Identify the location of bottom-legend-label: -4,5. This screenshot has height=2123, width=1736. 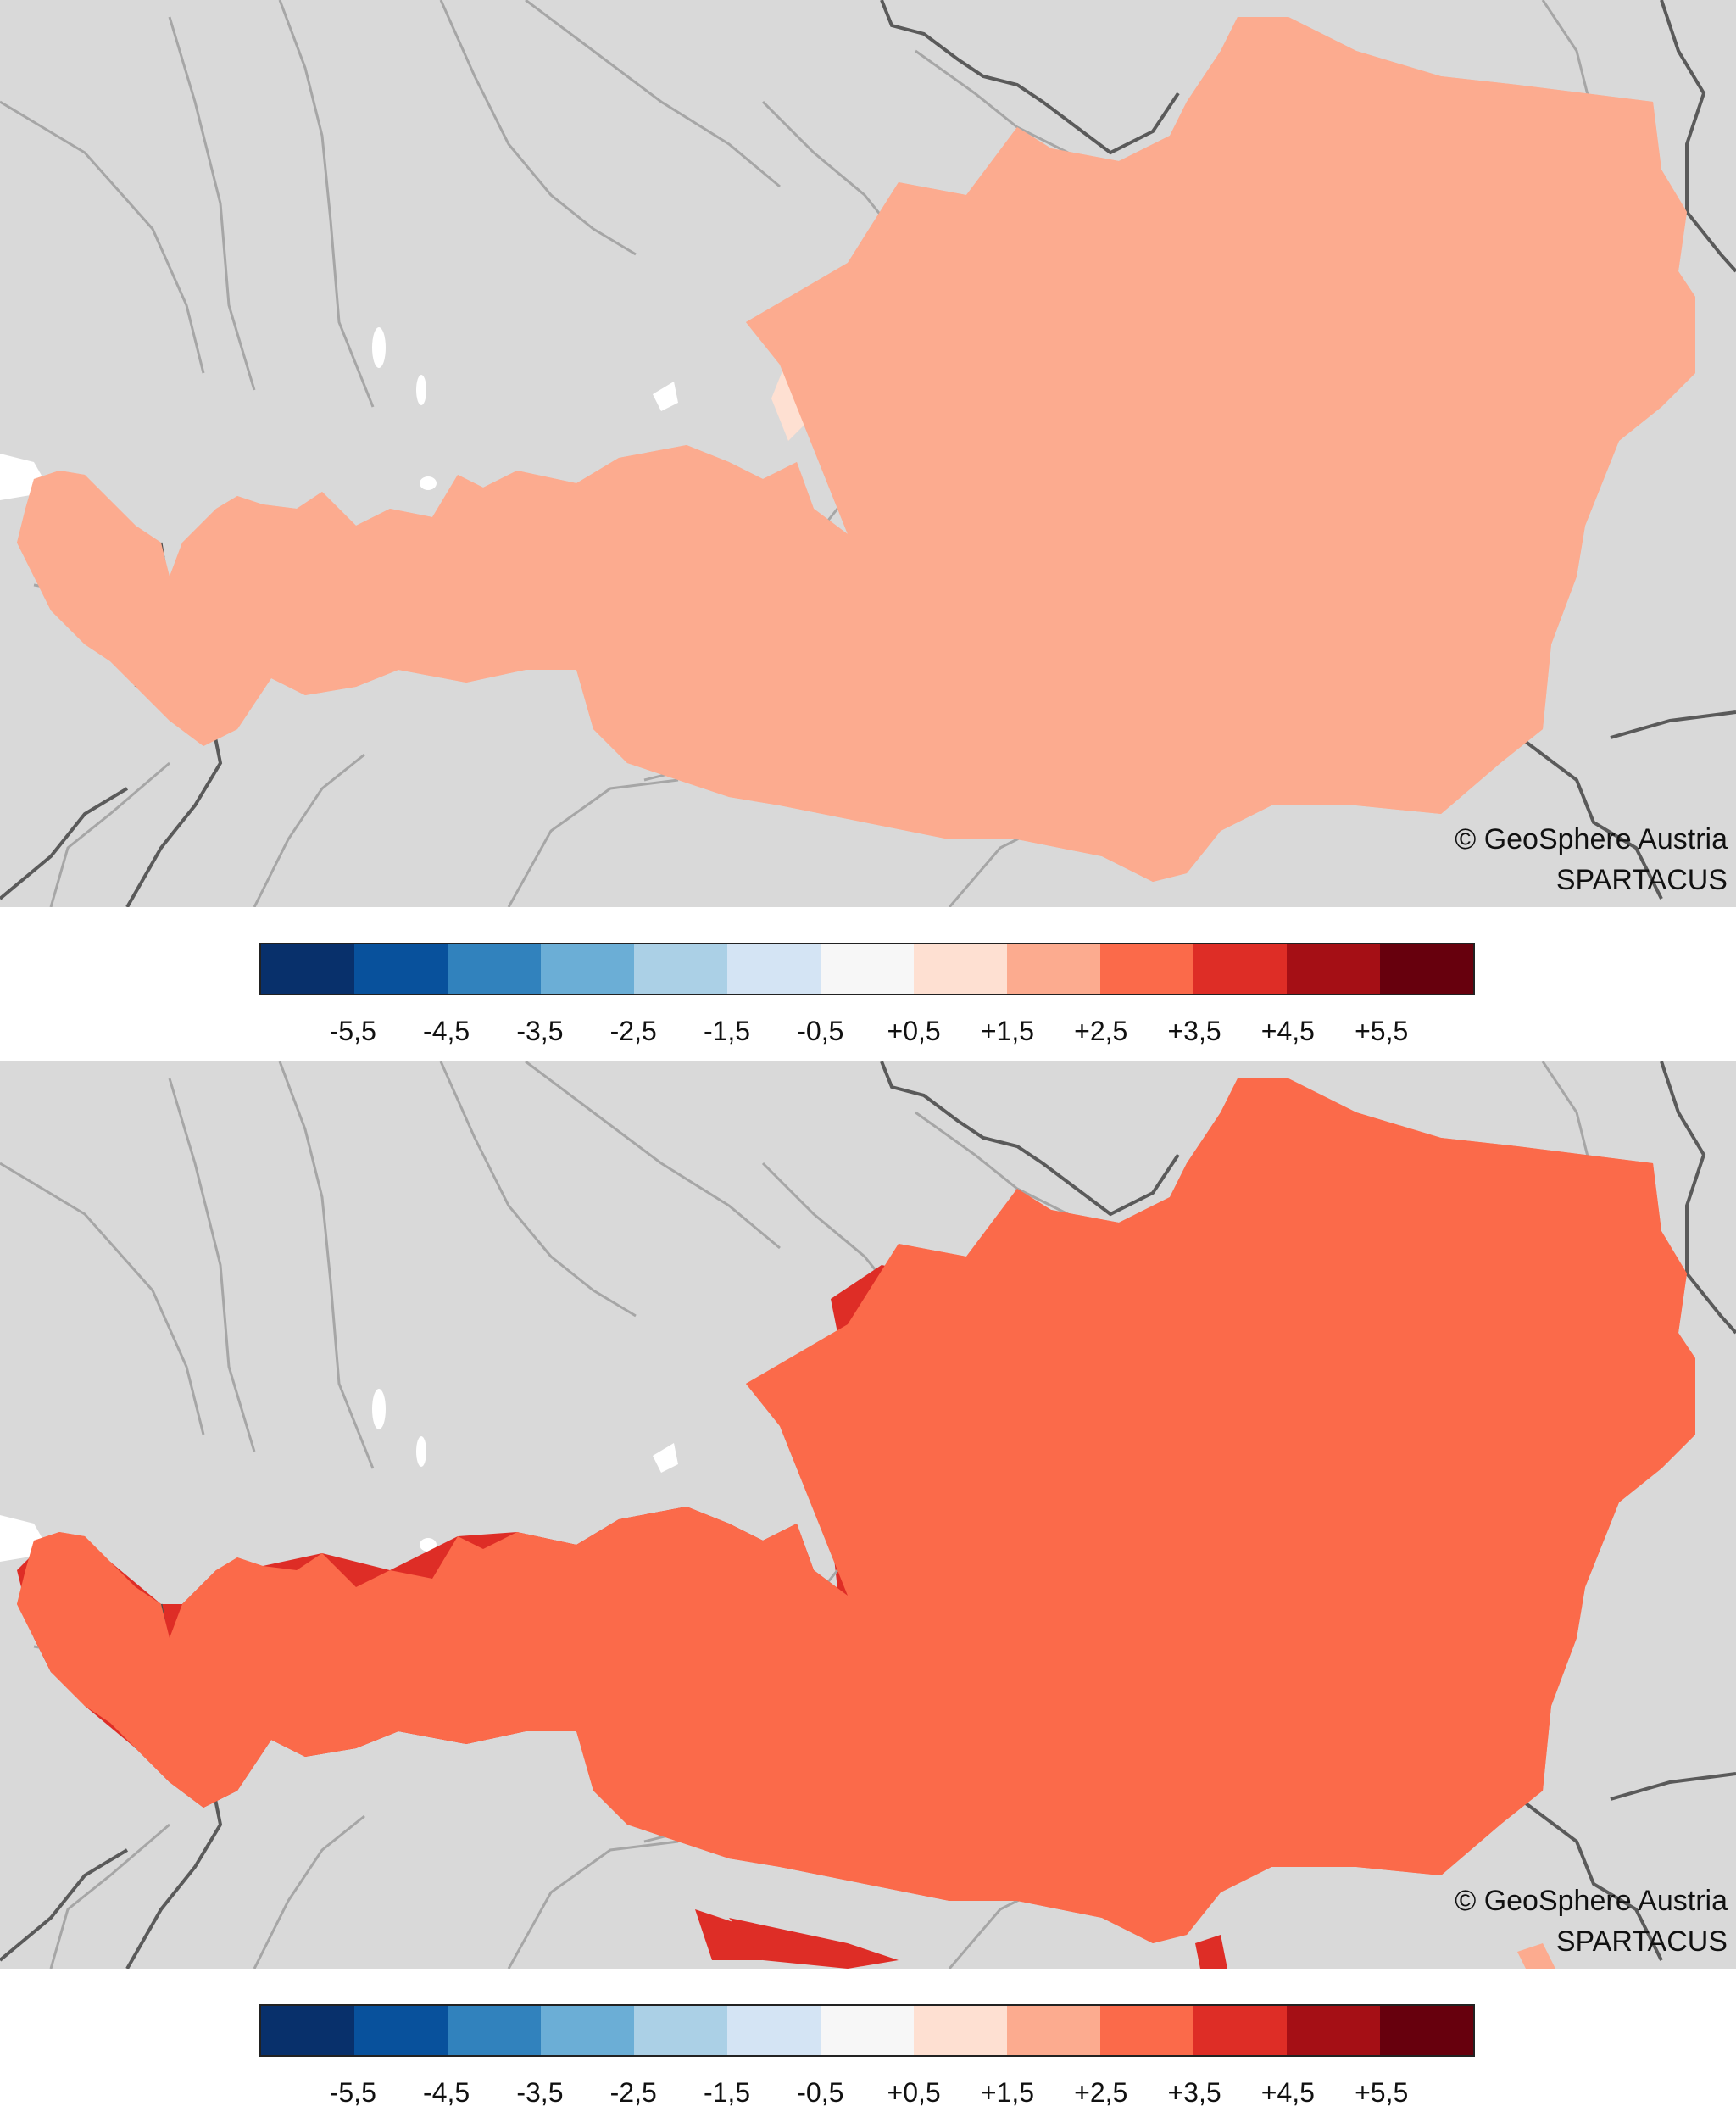
(447, 2093).